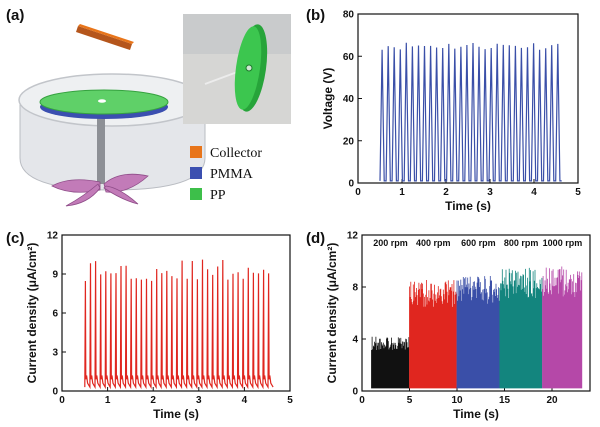  I want to click on y-tick-label: 8, so click(355, 288).